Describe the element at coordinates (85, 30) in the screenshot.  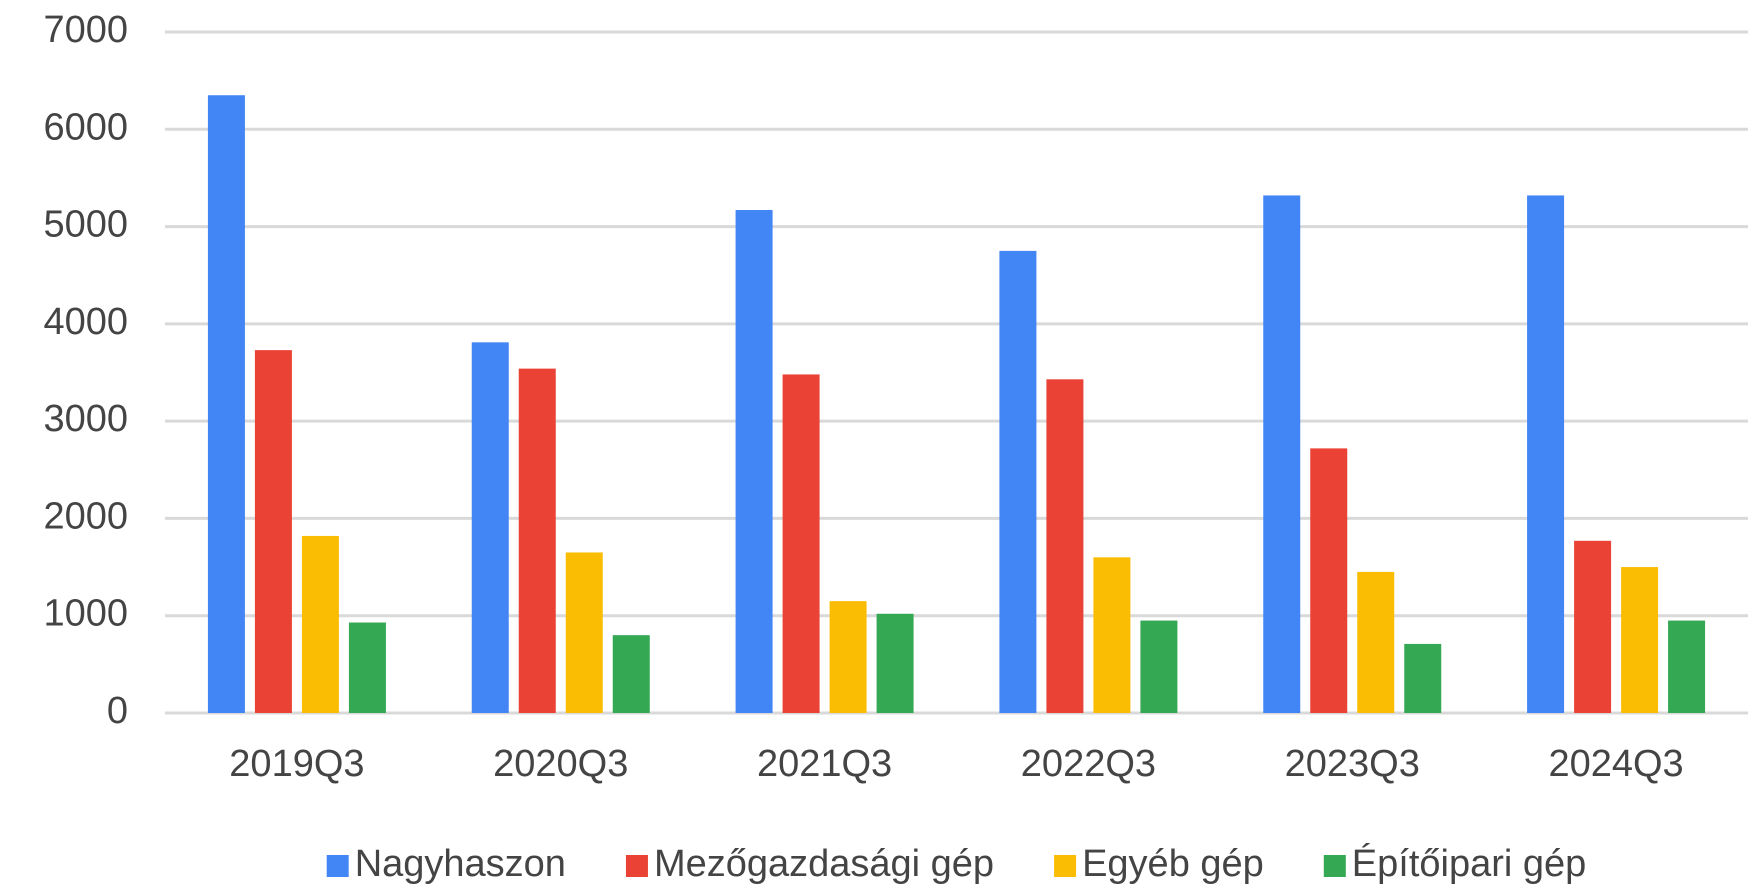
I see `y-tick-label: 7000` at that location.